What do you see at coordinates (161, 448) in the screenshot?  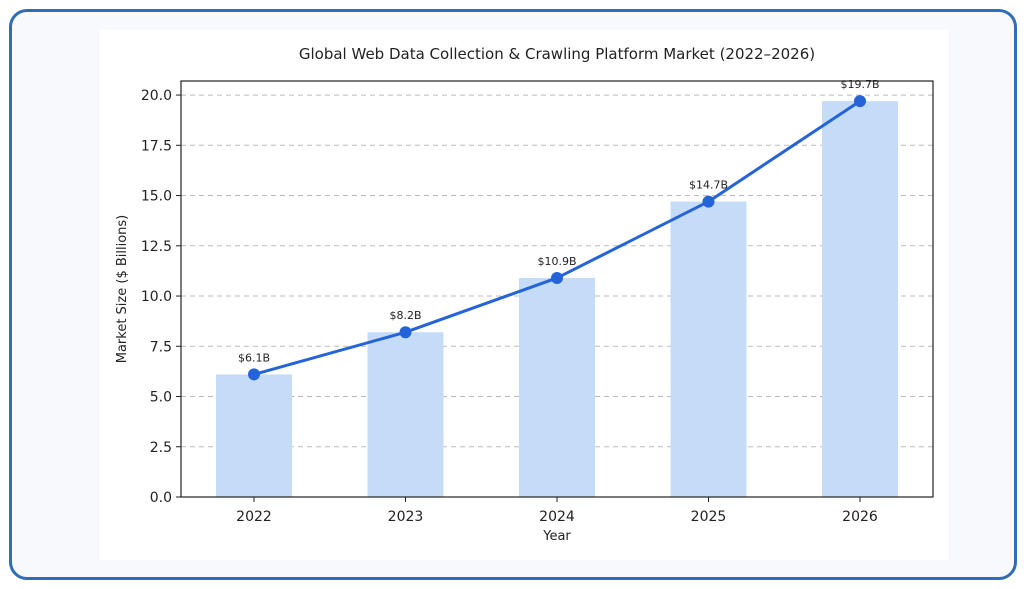 I see `y-tick-label: 2.5` at bounding box center [161, 448].